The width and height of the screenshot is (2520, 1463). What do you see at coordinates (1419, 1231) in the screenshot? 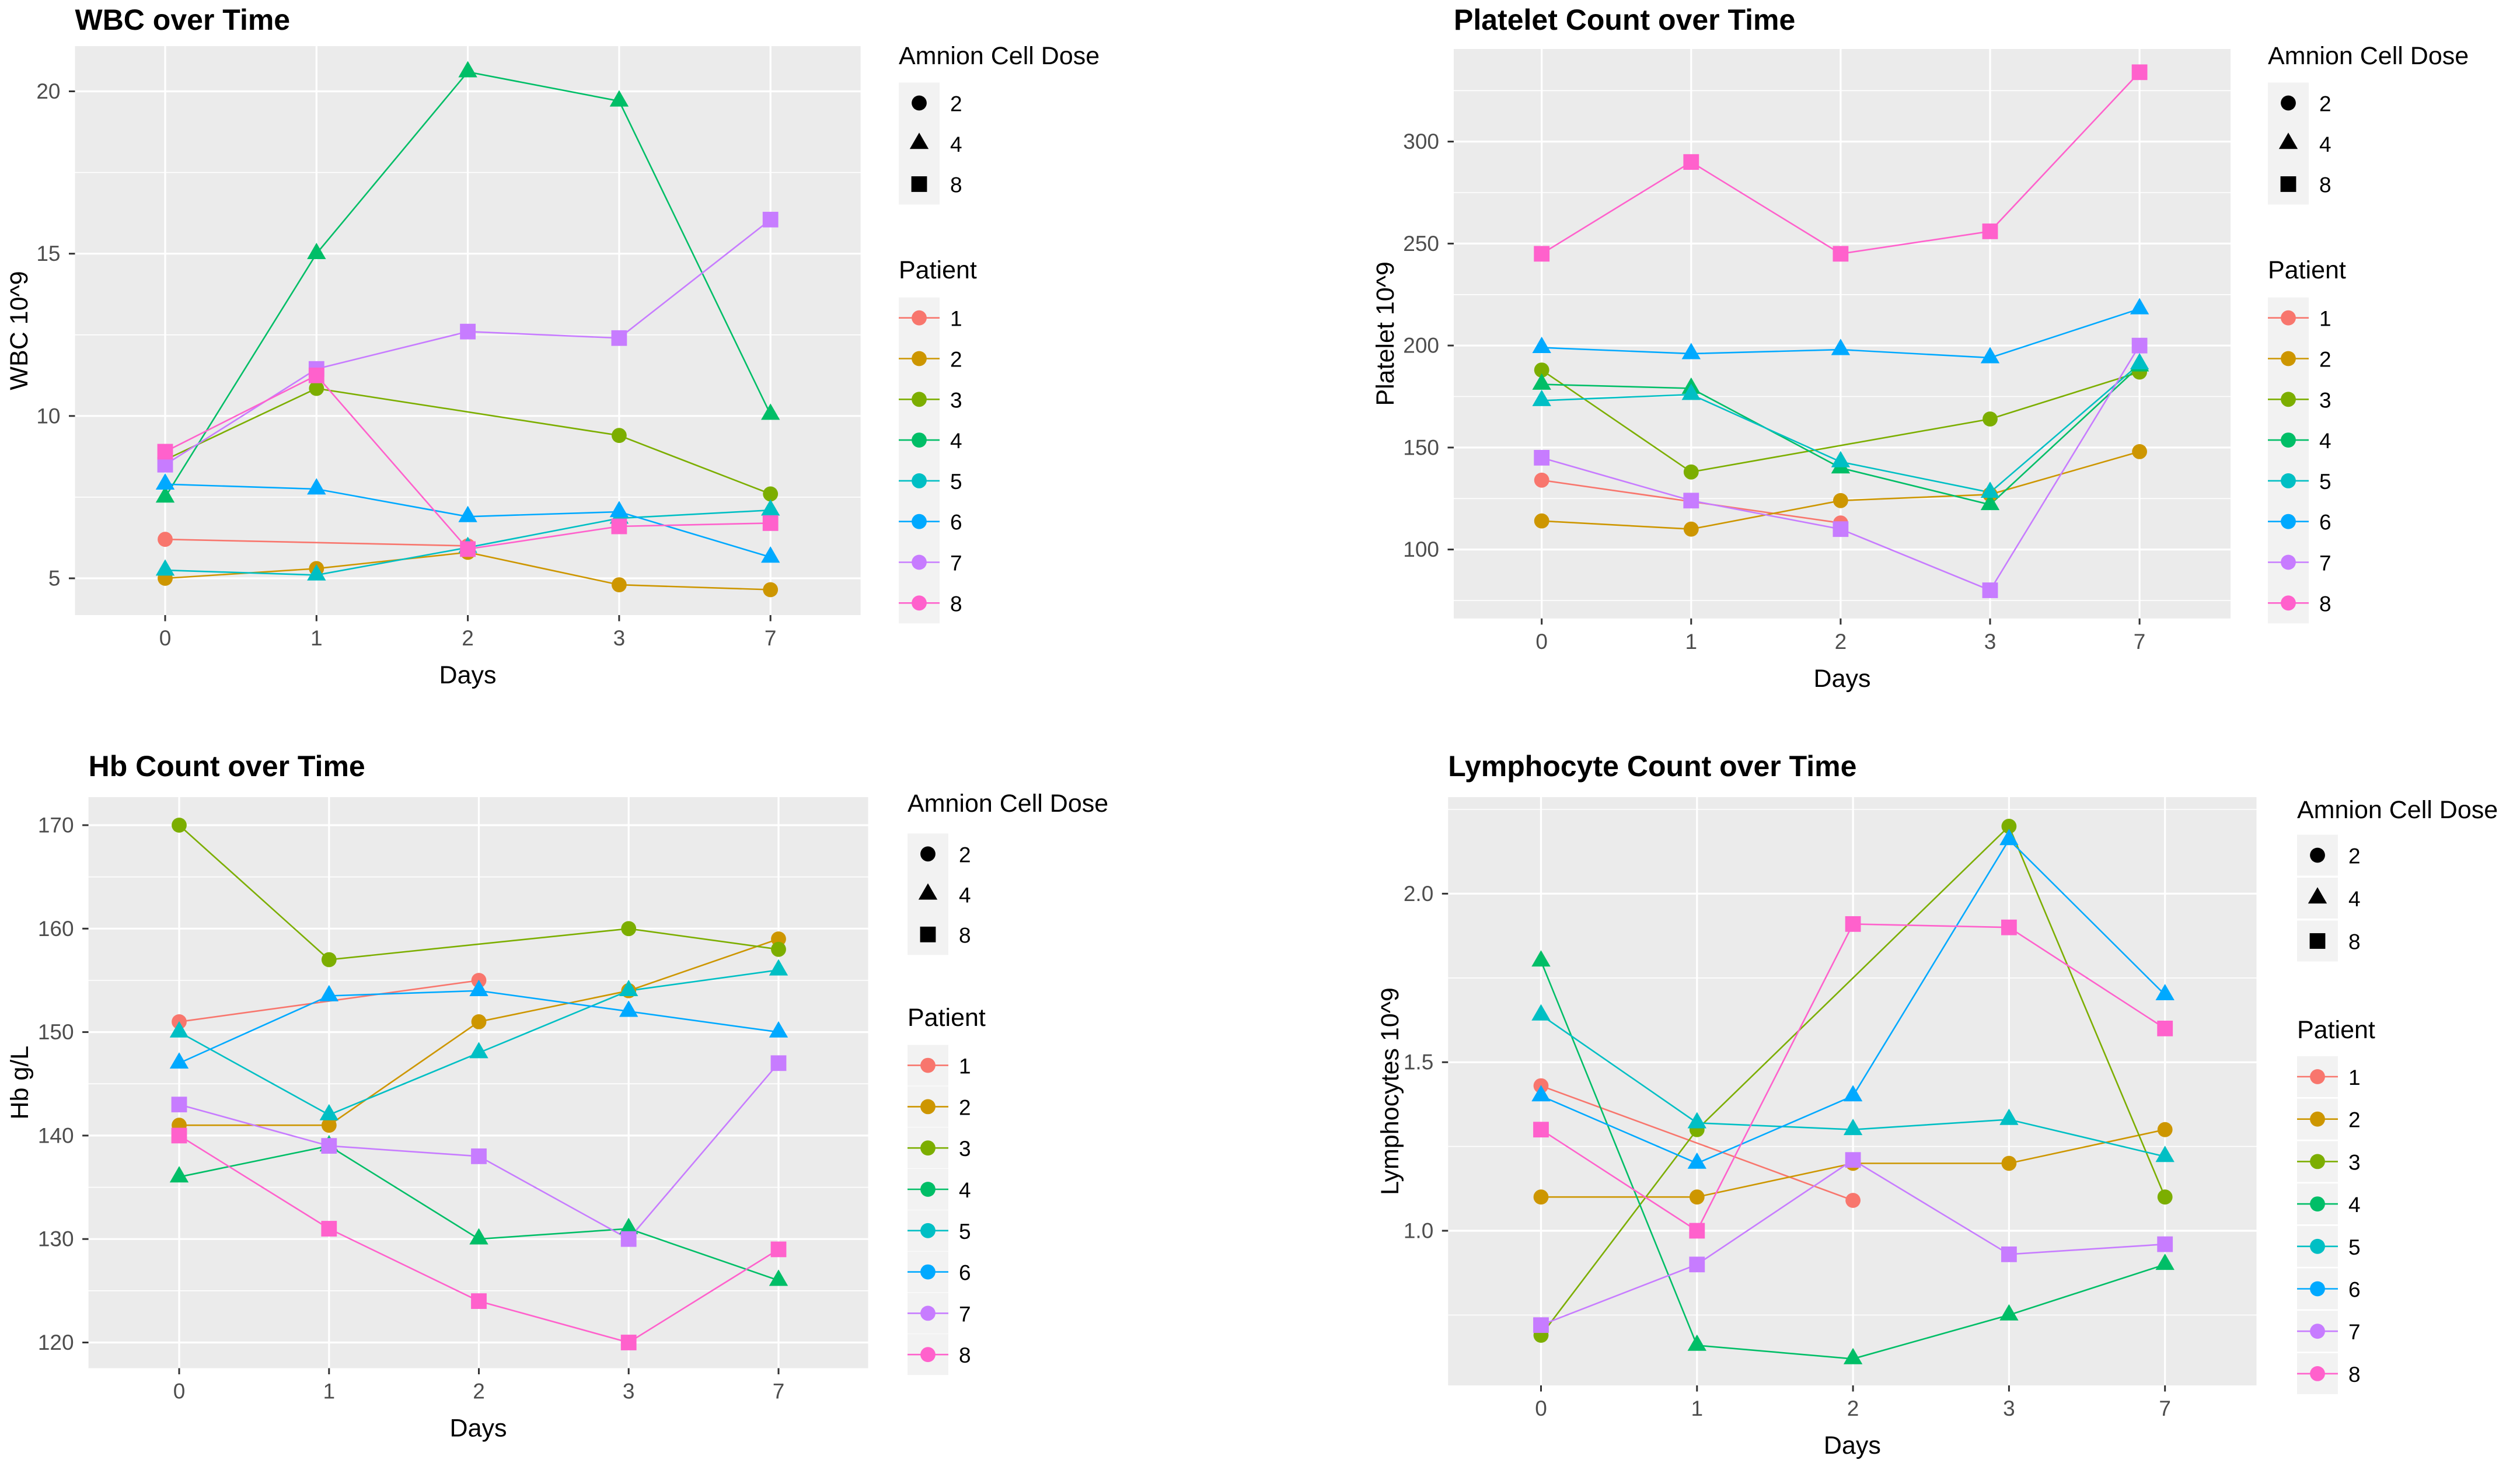
I see `svg-text: 1.0` at bounding box center [1419, 1231].